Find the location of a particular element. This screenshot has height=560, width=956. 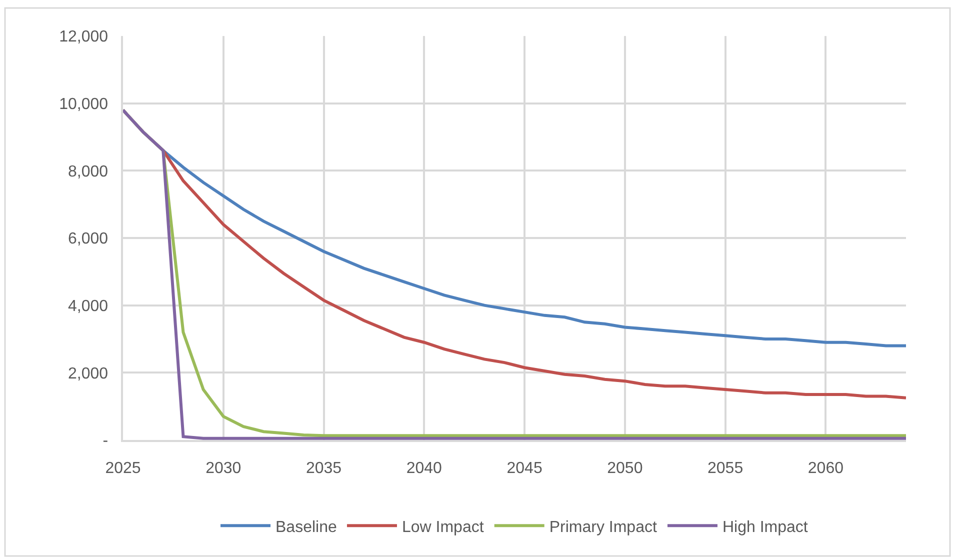

y-tick-label: 6,000 is located at coordinates (88, 239).